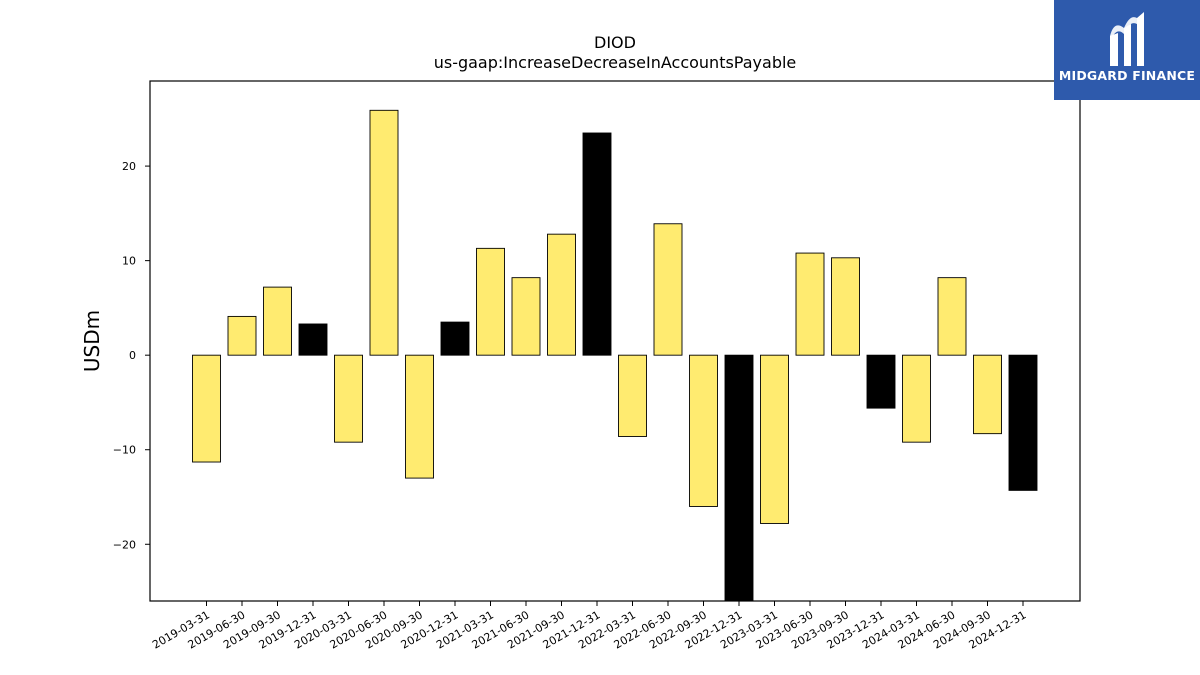  I want to click on y-tick-label: 0, so click(132, 355).